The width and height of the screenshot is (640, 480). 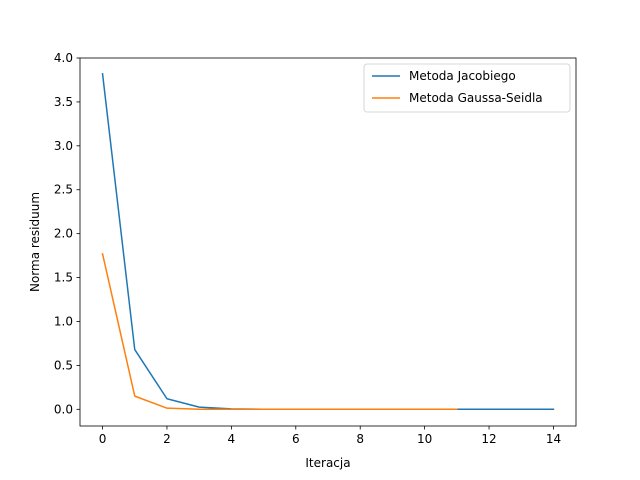 I want to click on x-tick-label: 10, so click(x=424, y=439).